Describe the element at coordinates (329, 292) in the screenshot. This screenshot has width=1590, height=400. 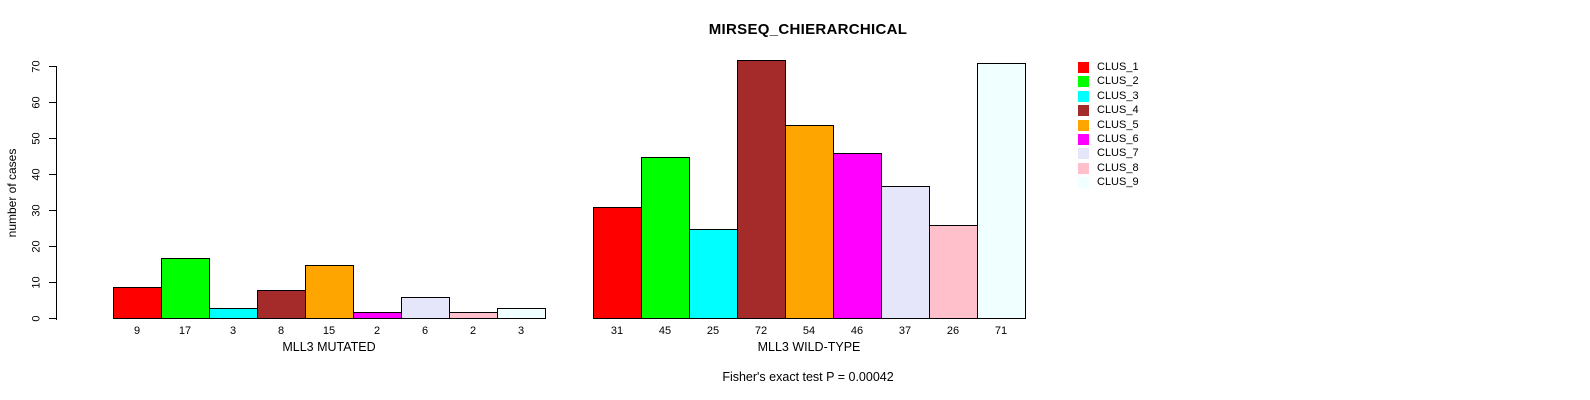
I see `bar-clus_5-group0` at that location.